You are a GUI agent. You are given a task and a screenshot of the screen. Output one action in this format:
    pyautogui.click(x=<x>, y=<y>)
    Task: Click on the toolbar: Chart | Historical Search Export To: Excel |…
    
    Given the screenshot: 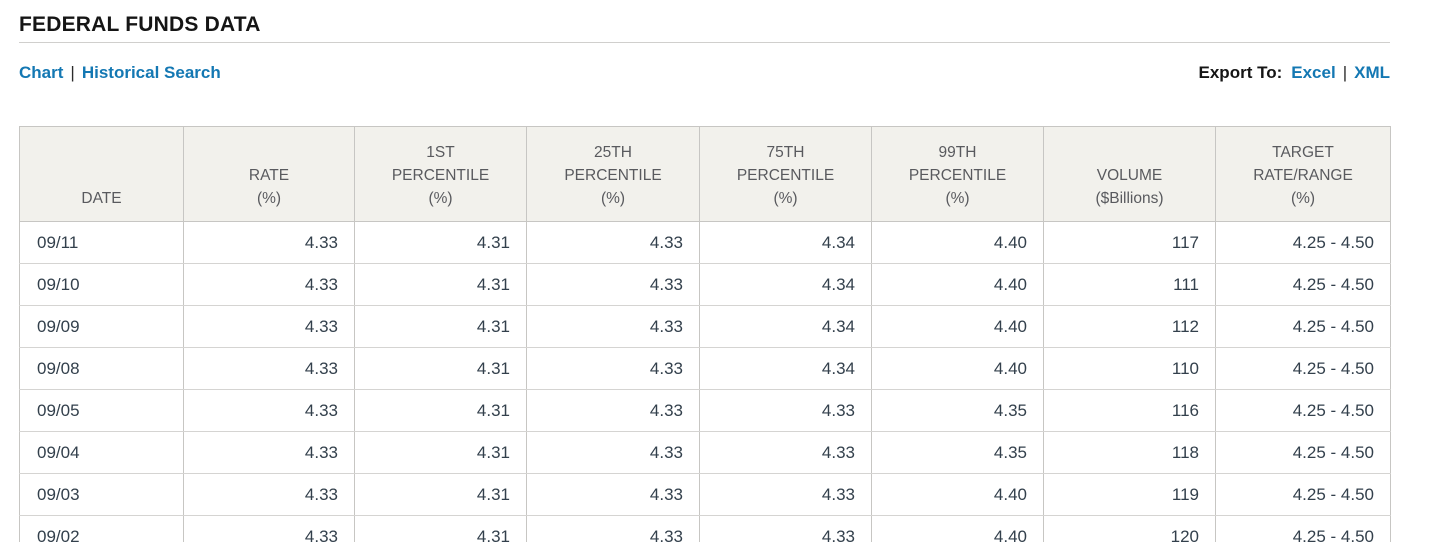 What is the action you would take?
    pyautogui.click(x=704, y=72)
    